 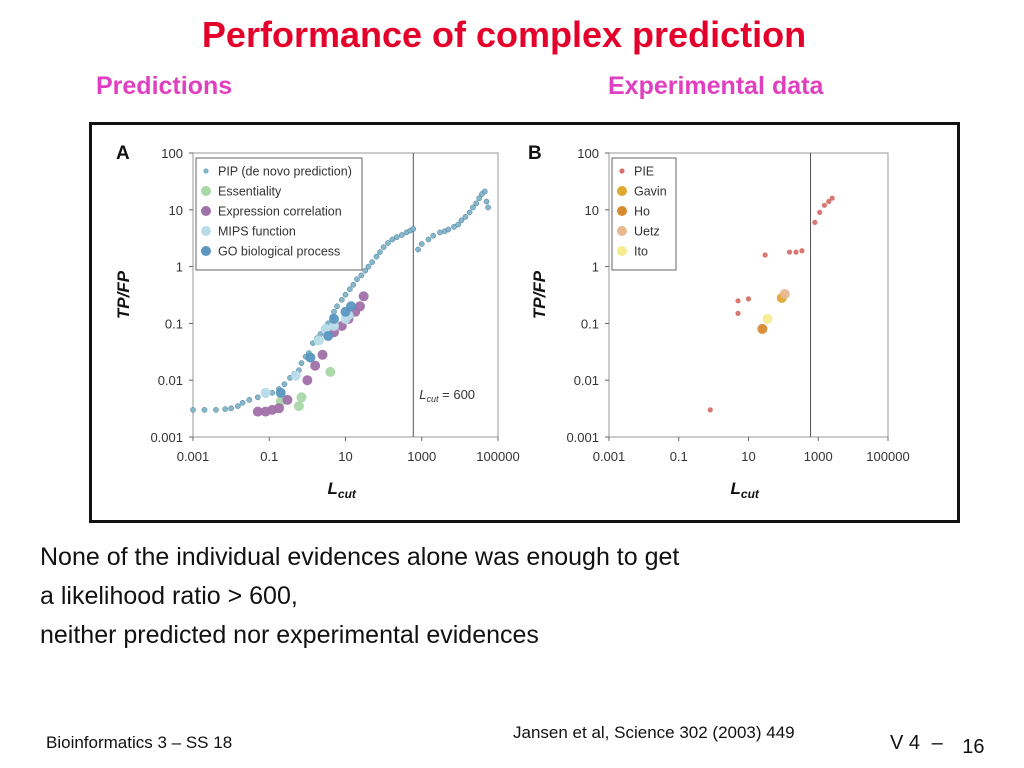 What do you see at coordinates (174, 323) in the screenshot?
I see `panel-a-y-tick-label: 0.1` at bounding box center [174, 323].